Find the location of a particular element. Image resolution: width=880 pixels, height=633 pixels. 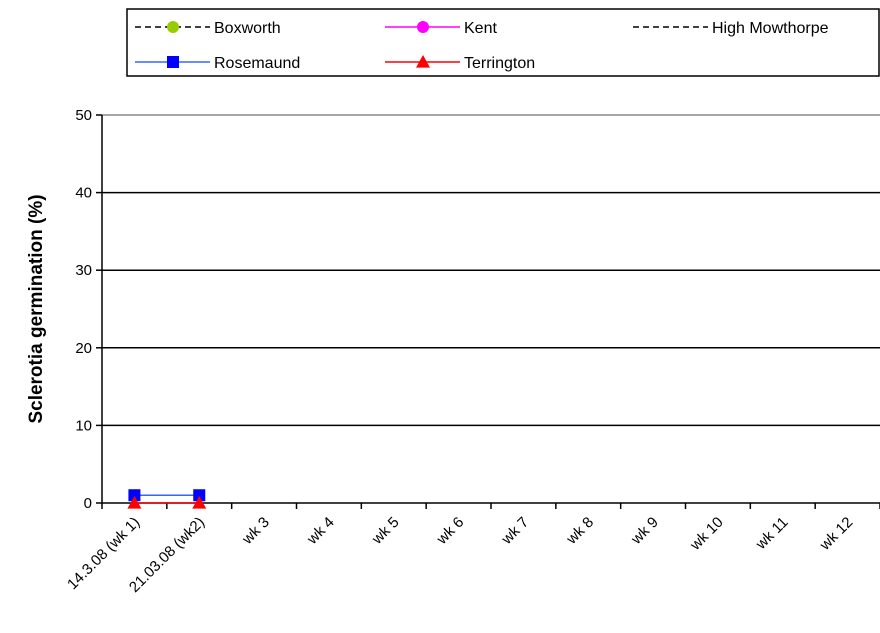

legend-entry-terrington: Terrington is located at coordinates (460, 63).